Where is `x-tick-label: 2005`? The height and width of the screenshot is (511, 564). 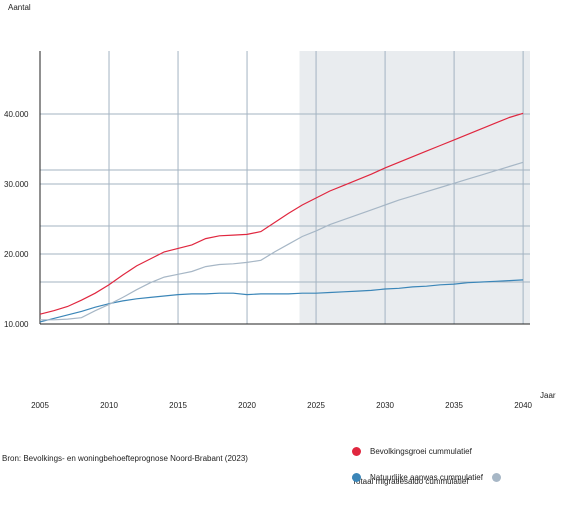
x-tick-label: 2005 is located at coordinates (40, 405).